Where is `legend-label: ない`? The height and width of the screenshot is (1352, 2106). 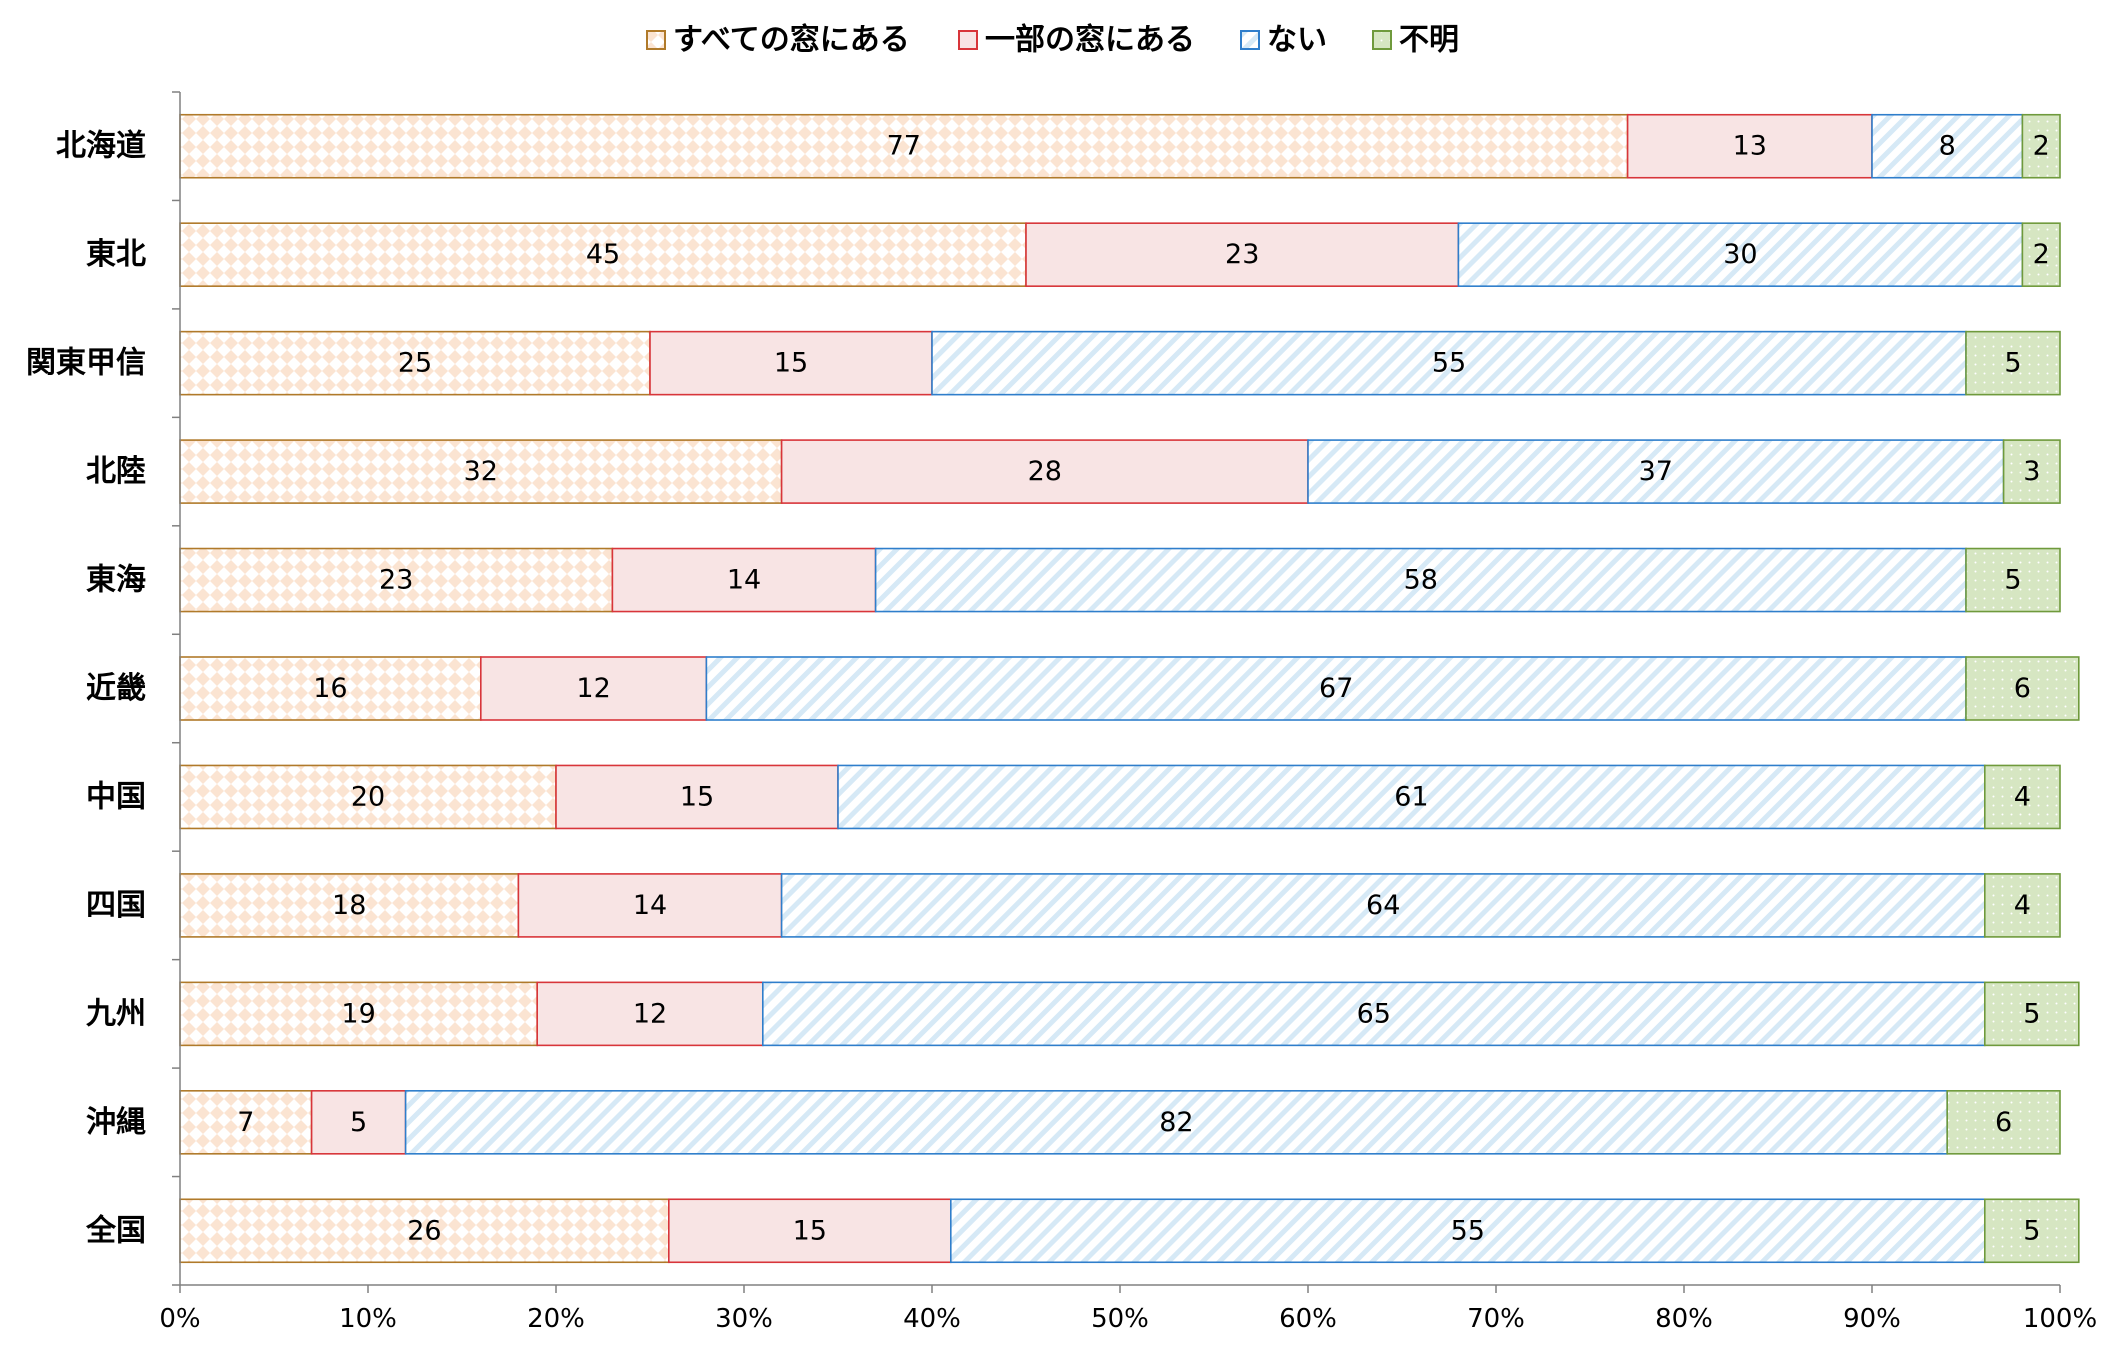 legend-label: ない is located at coordinates (1297, 40).